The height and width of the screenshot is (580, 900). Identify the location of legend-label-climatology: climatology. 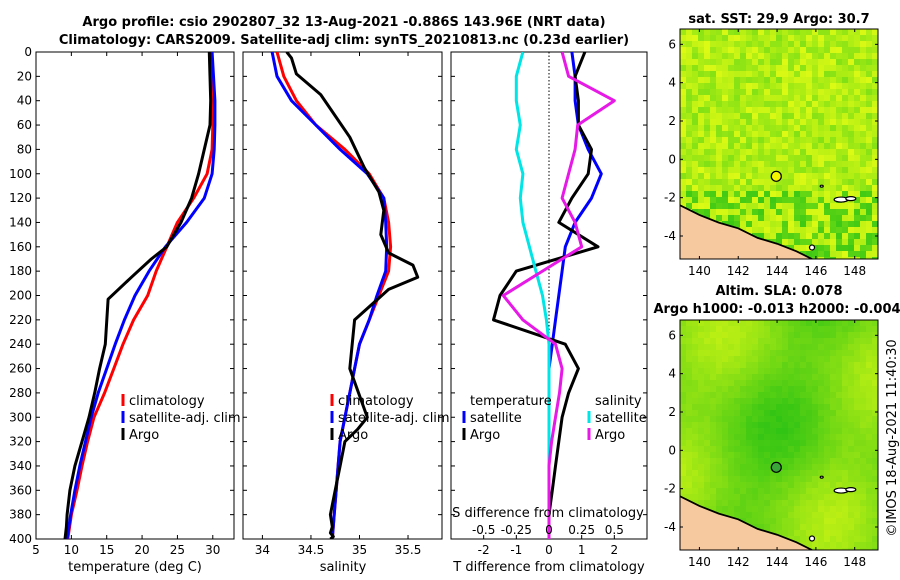
(376, 401).